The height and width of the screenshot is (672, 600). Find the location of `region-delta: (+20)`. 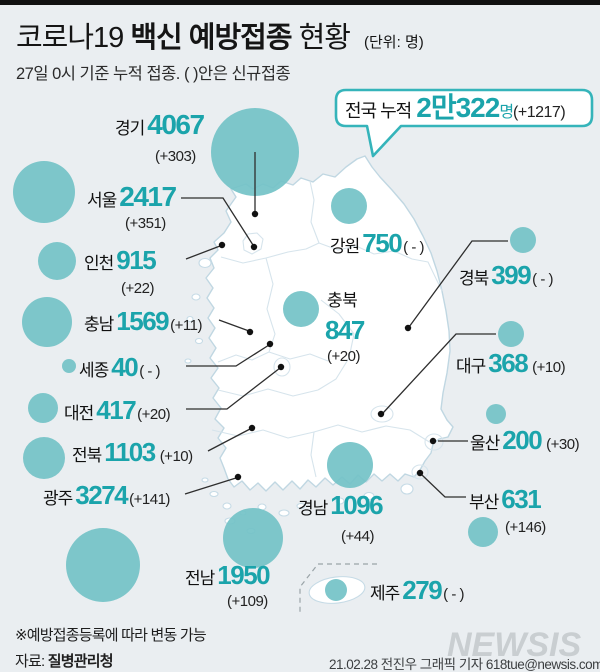

region-delta: (+20) is located at coordinates (154, 414).